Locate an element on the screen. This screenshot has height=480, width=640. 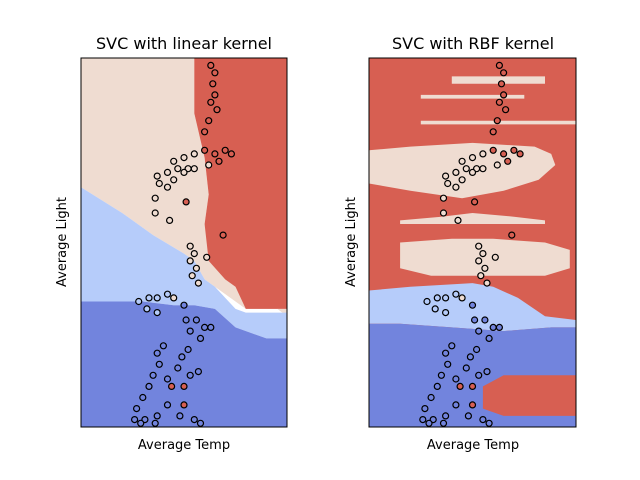
y-axis-label: Average Light is located at coordinates (62, 242).